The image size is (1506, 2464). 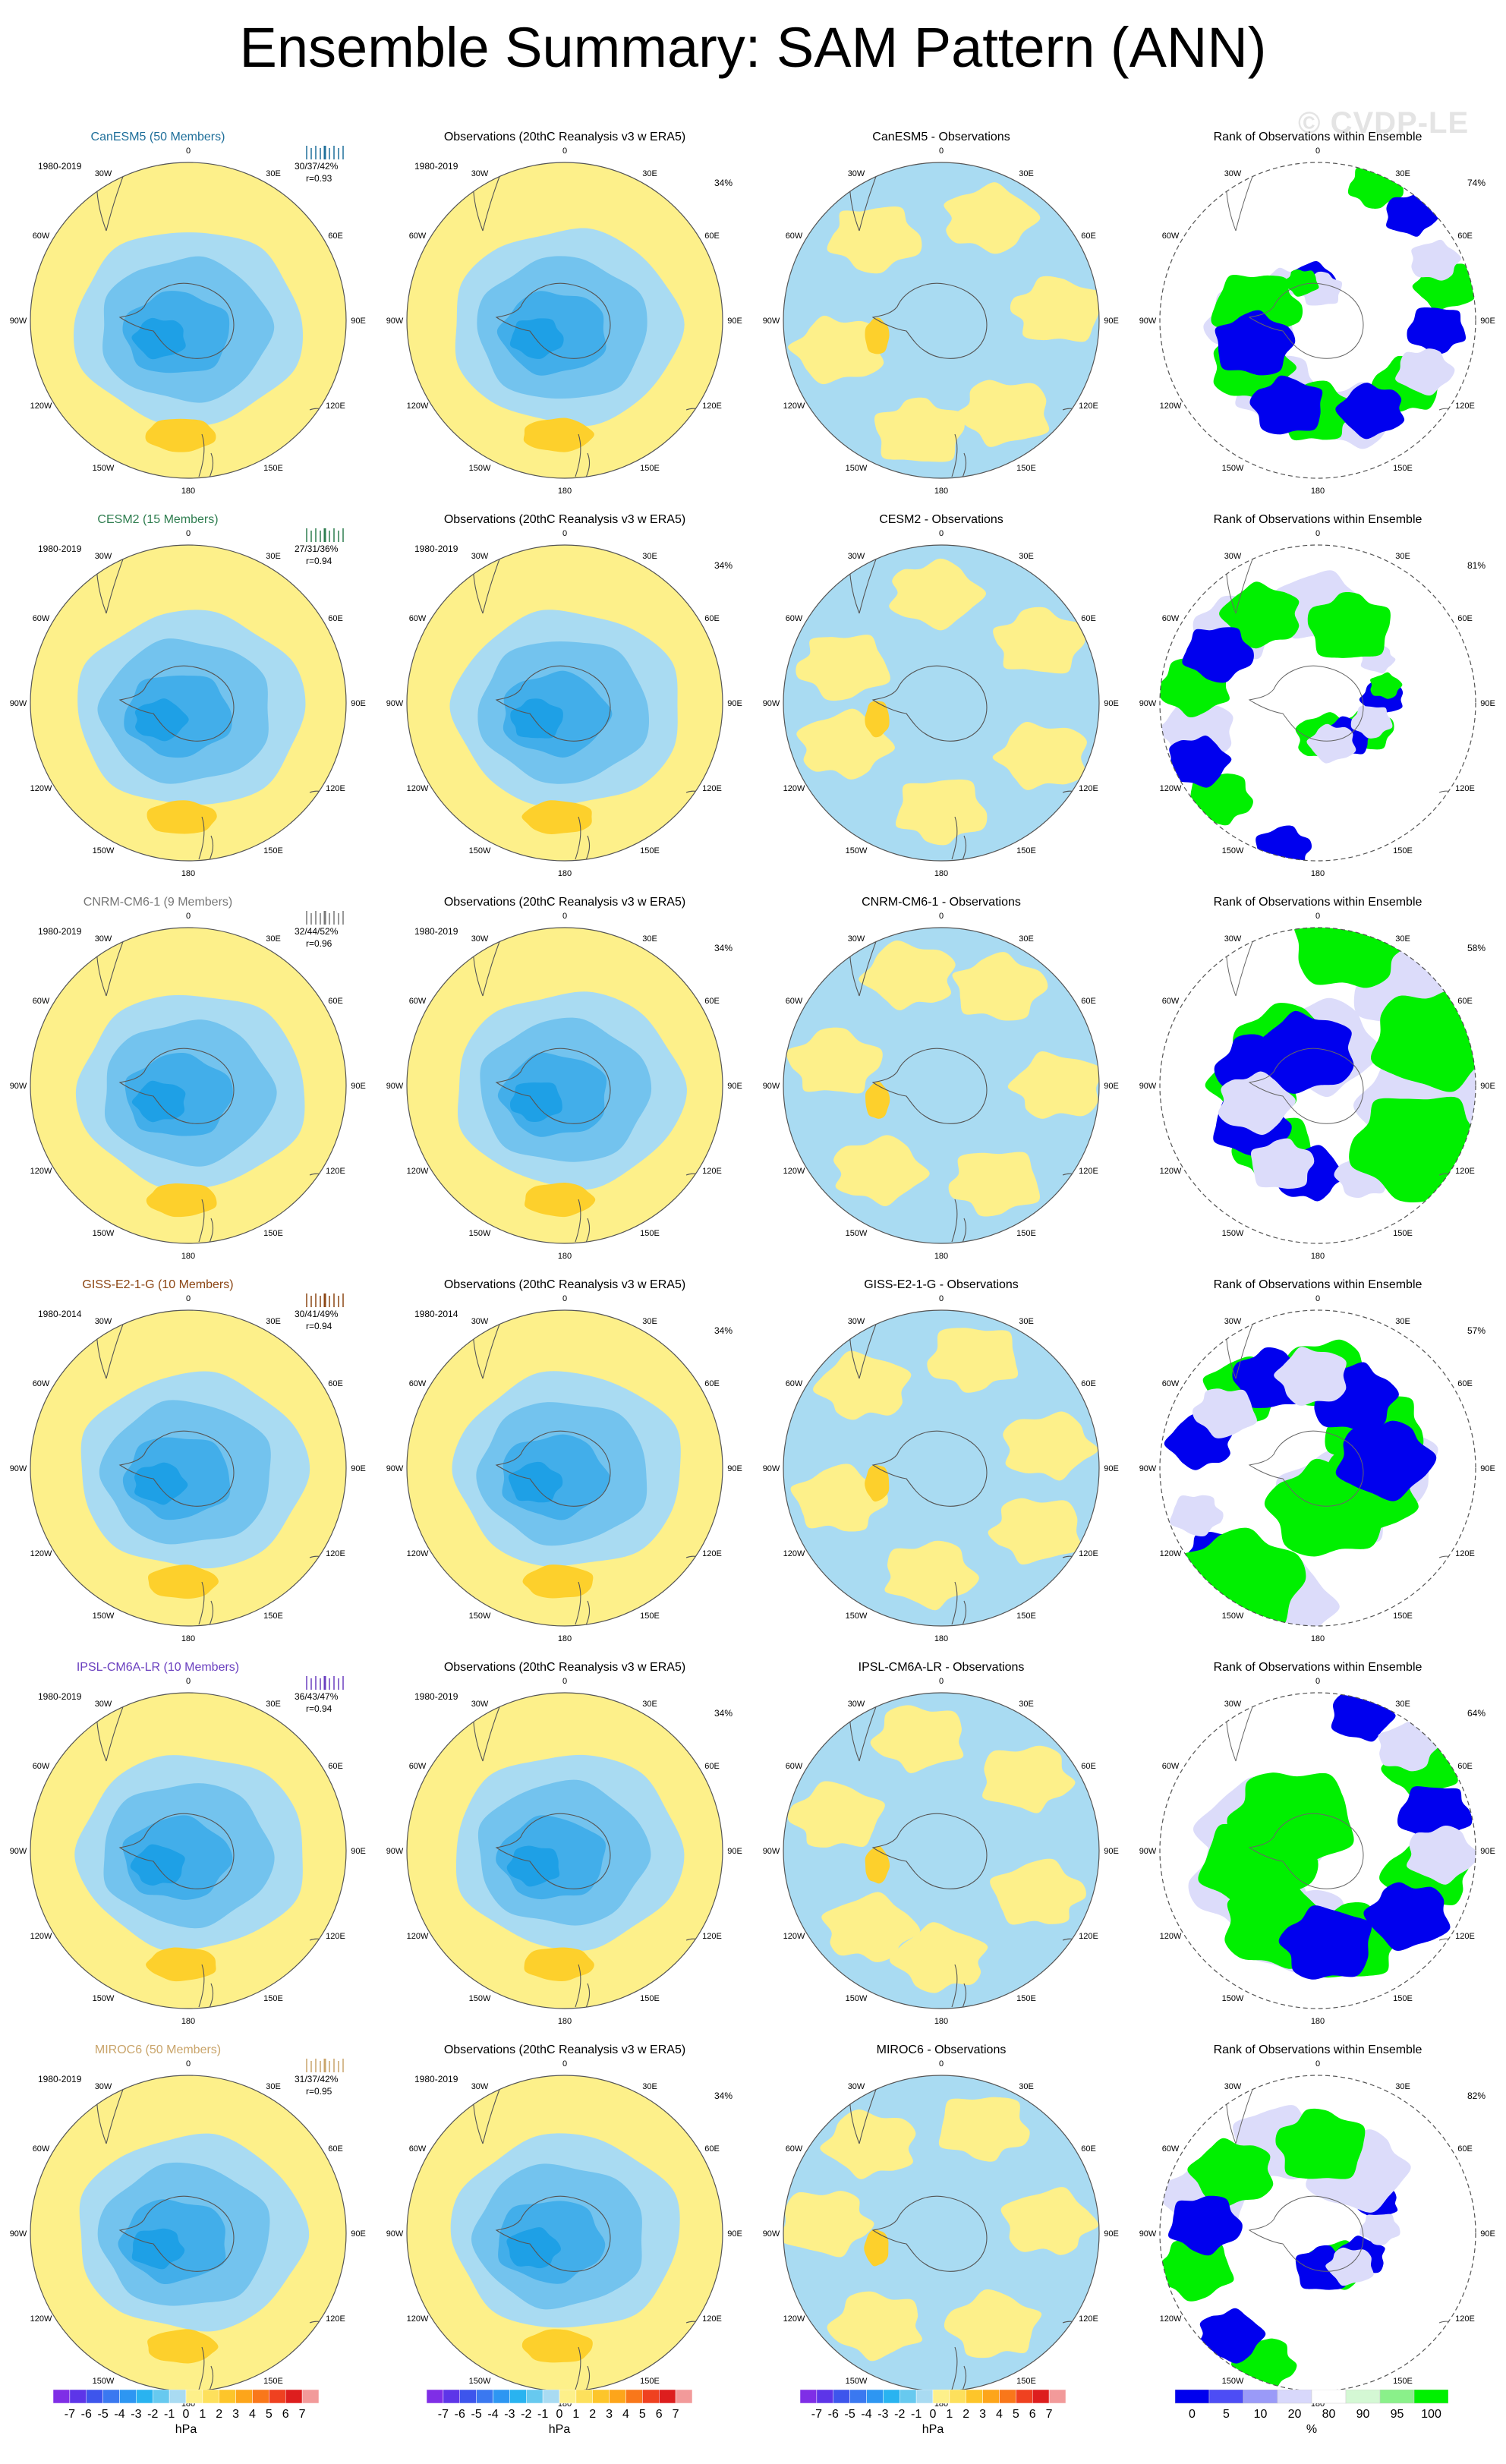 I want to click on watermark: © CVDP-LE, so click(x=1384, y=123).